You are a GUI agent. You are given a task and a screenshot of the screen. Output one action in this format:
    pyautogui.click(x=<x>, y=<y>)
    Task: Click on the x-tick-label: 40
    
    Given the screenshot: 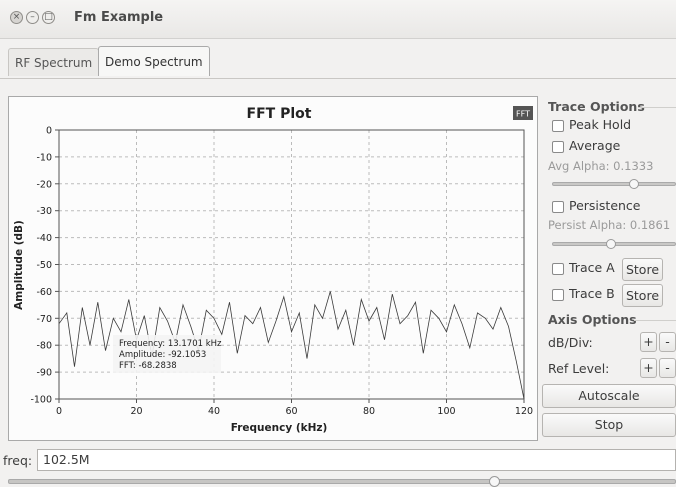 What is the action you would take?
    pyautogui.click(x=214, y=411)
    